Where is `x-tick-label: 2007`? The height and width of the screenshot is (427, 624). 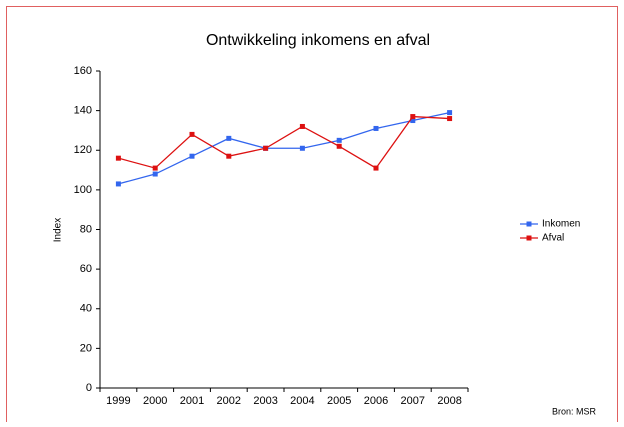 x-tick-label: 2007 is located at coordinates (413, 401).